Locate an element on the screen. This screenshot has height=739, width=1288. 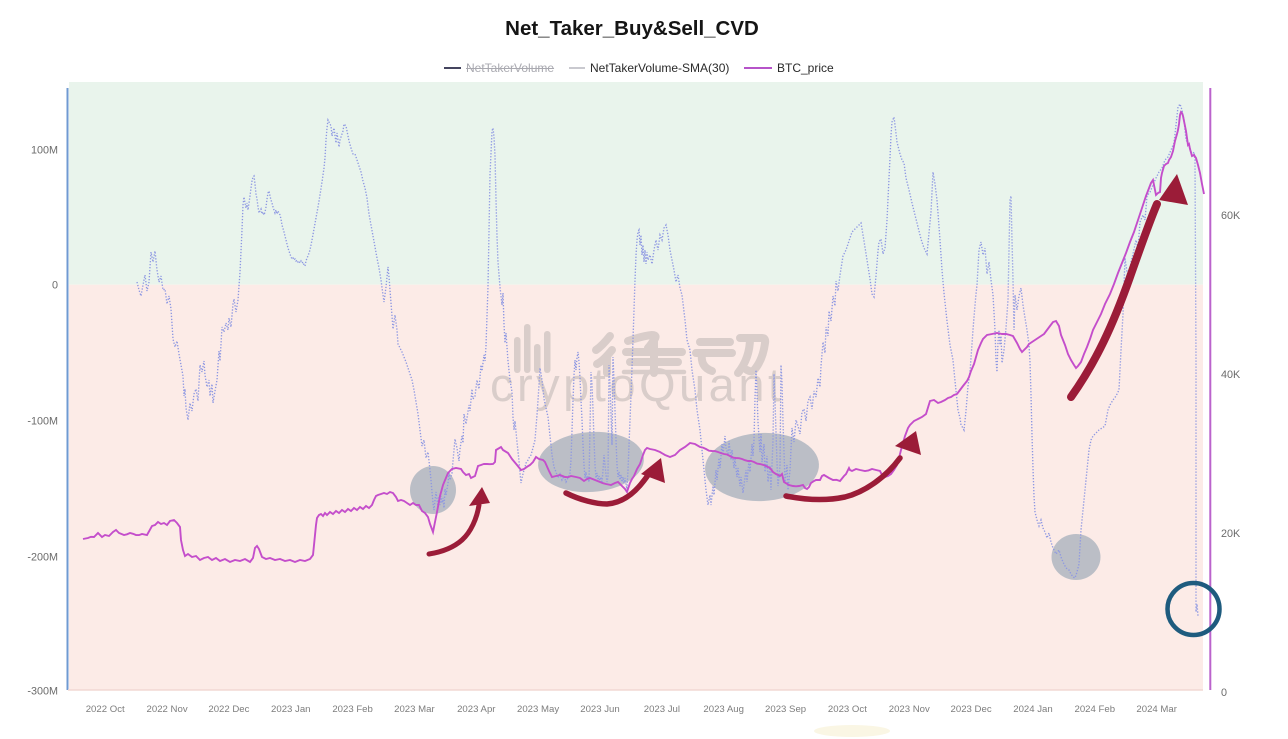
svg-text: 2024 Mar is located at coordinates (1156, 709).